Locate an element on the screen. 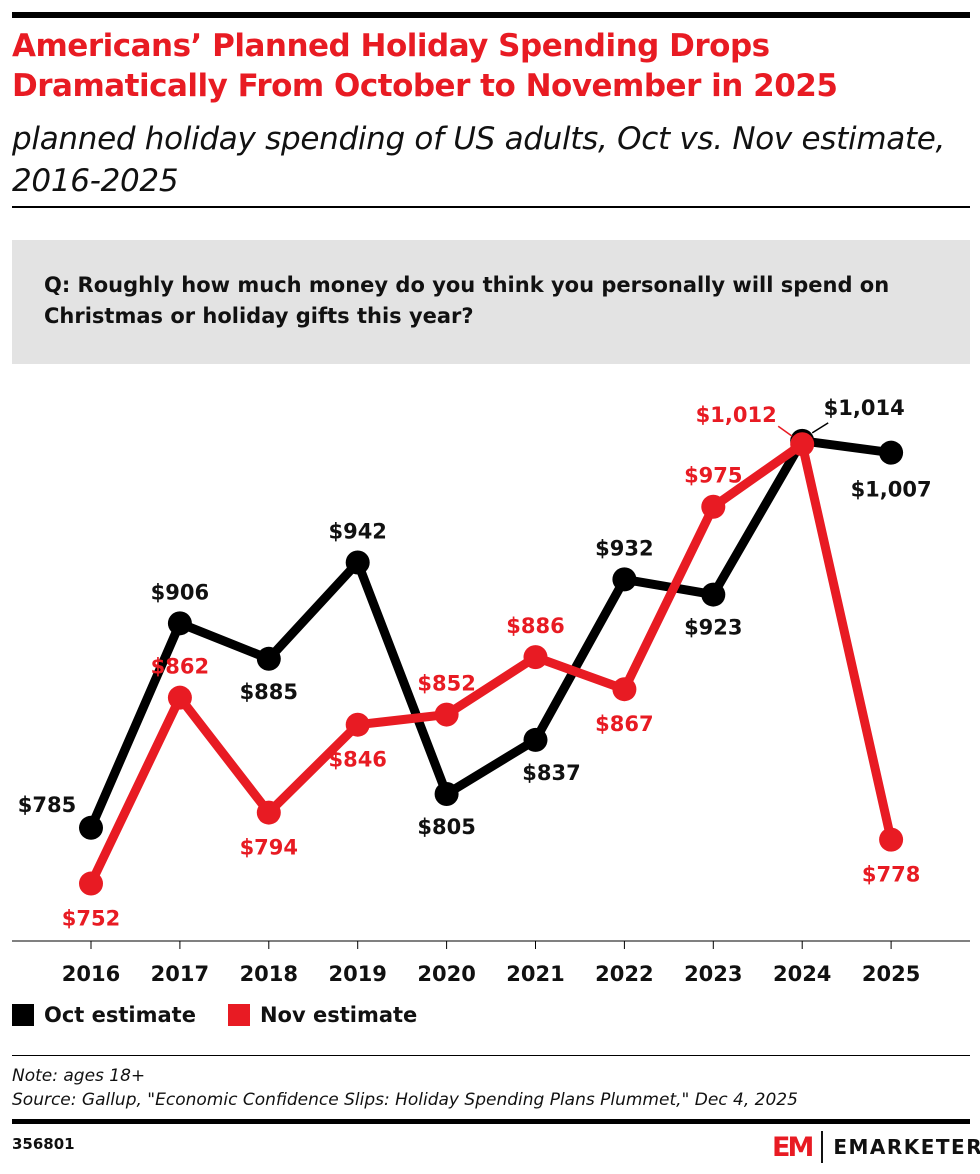  logo-wordmark: EMARKETER is located at coordinates (906, 1147).